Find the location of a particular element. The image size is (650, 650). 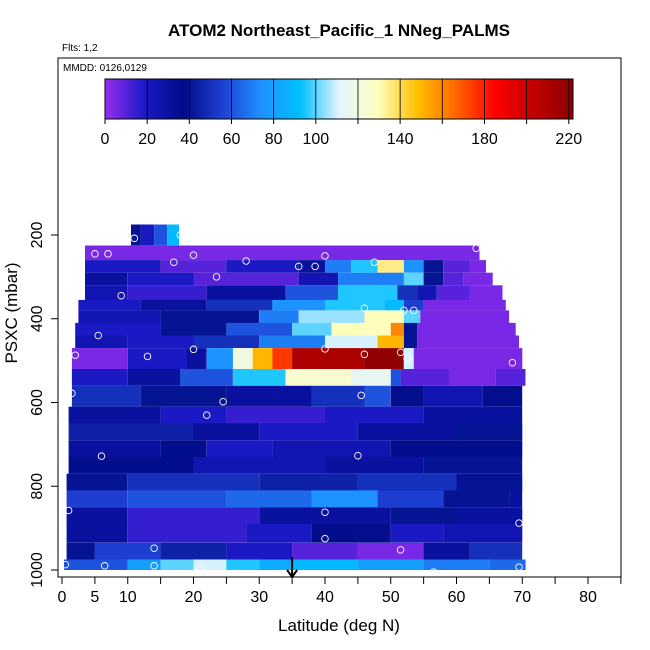

marker-arrow-head is located at coordinates (292, 574).